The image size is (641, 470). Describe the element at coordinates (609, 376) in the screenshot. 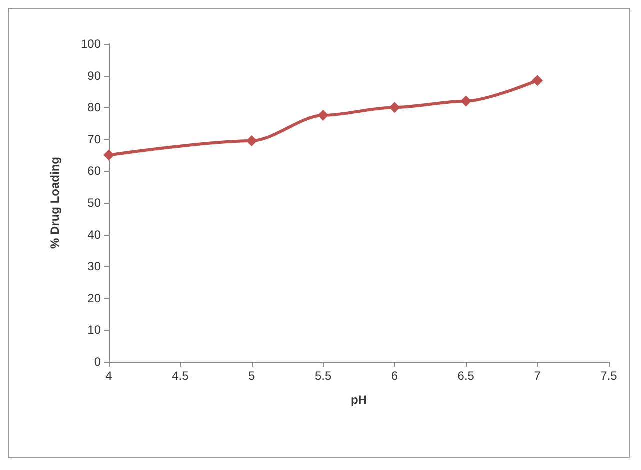

I see `x-tick-label: 7.5` at that location.